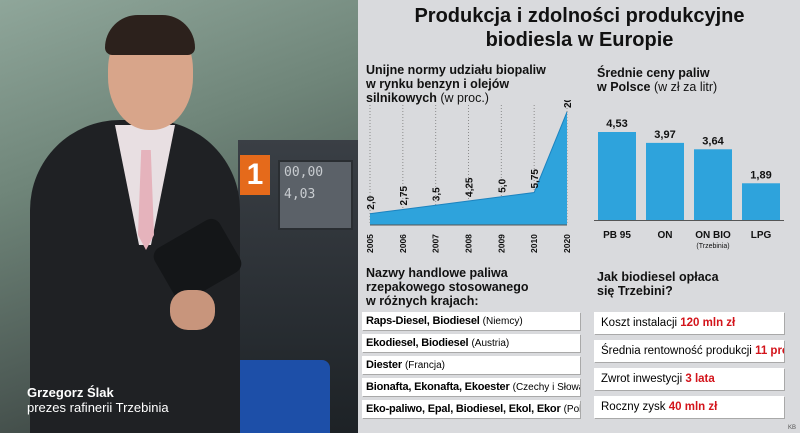 This screenshot has width=800, height=433. What do you see at coordinates (624, 87) in the screenshot?
I see `bar-chart-title-text: w Polsce` at bounding box center [624, 87].